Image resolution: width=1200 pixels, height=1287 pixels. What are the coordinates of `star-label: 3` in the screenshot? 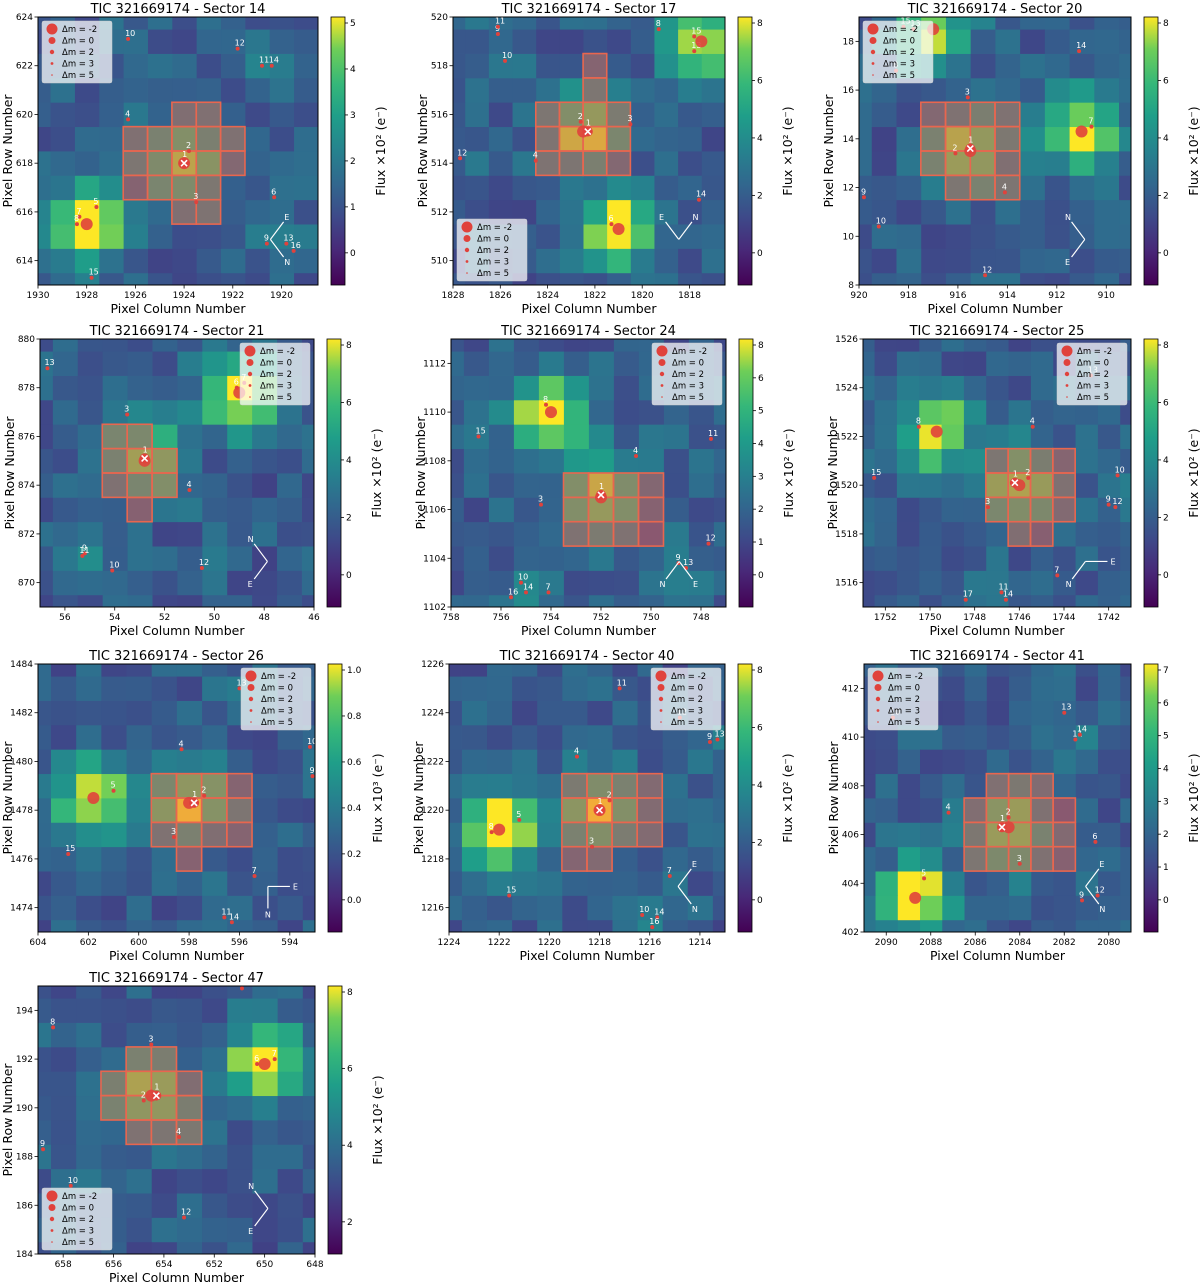 It's located at (126, 409).